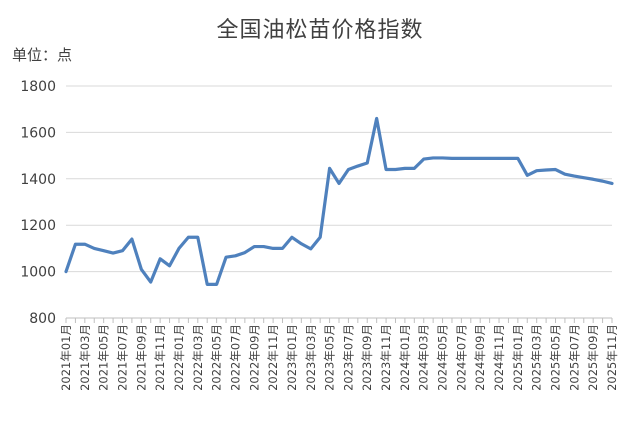 The height and width of the screenshot is (432, 640). Describe the element at coordinates (38, 133) in the screenshot. I see `y-tick-label: 1600` at that location.